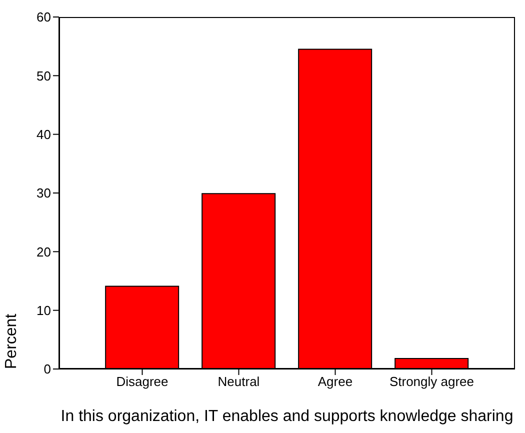 The width and height of the screenshot is (525, 433). I want to click on x-tick-label: Disagree, so click(142, 382).